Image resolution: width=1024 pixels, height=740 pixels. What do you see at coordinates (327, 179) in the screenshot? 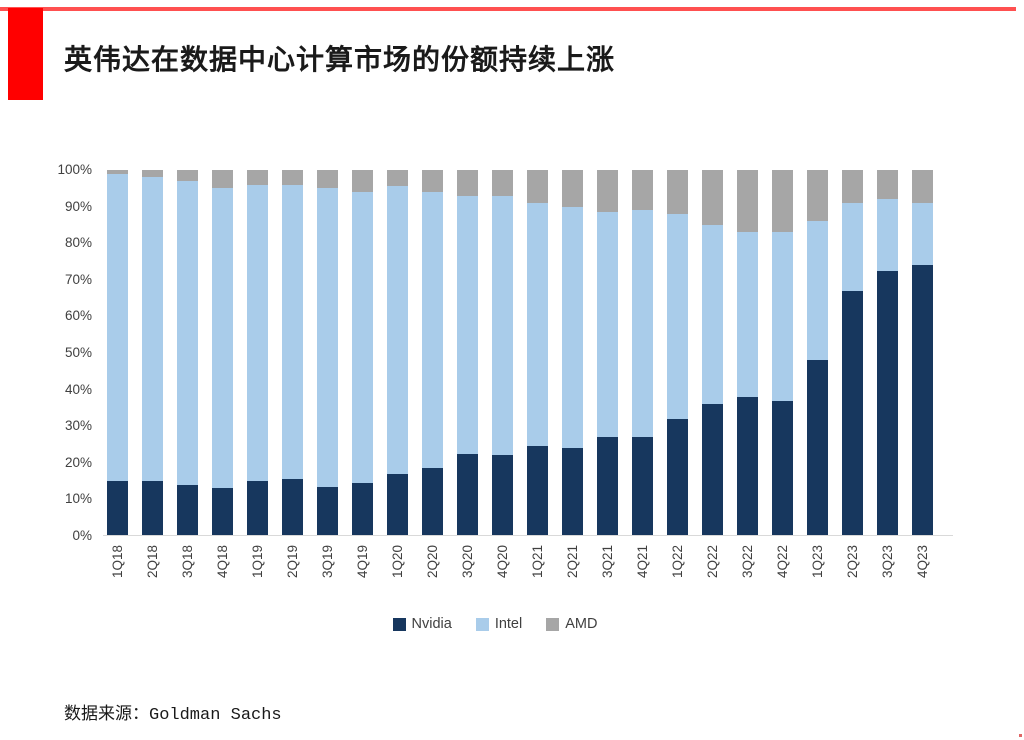
I see `segment-amd-3Q19` at bounding box center [327, 179].